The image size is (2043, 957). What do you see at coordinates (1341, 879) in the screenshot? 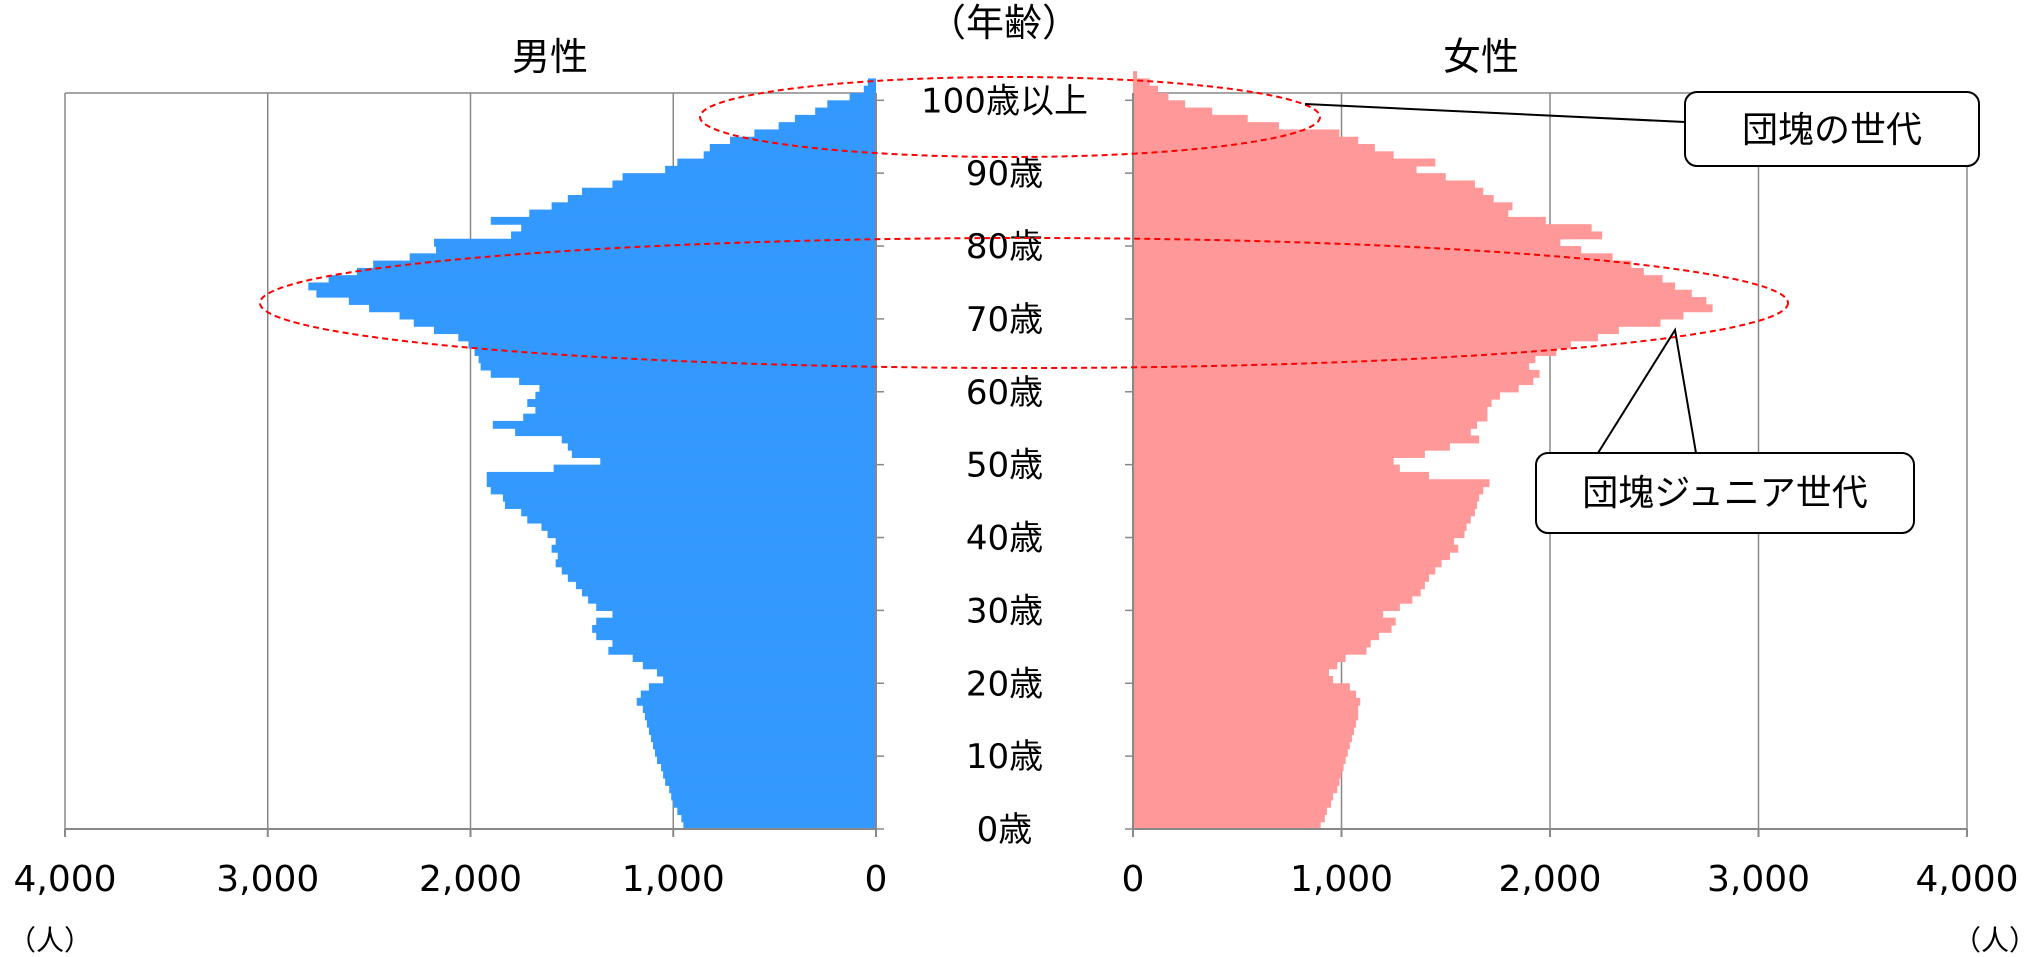
I see `female-x-tick-label: 1,000` at bounding box center [1341, 879].